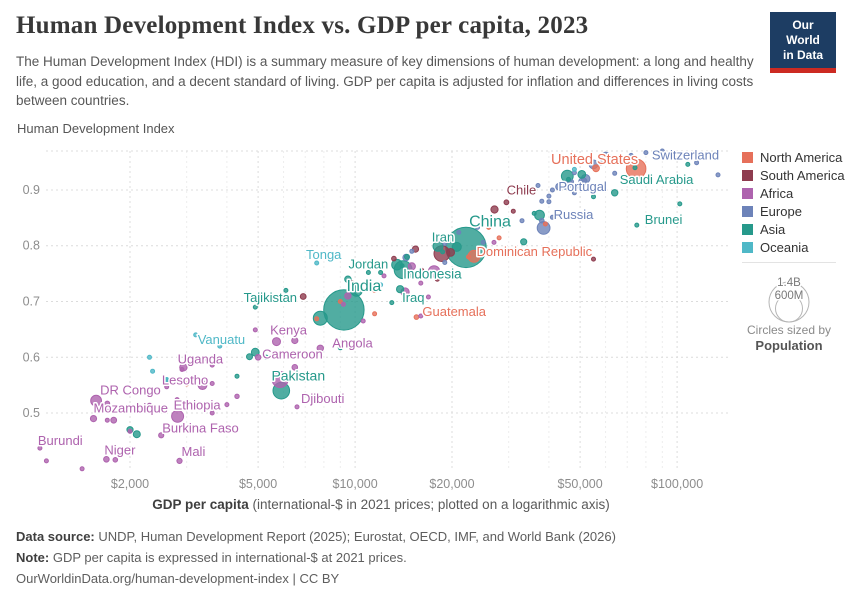 The height and width of the screenshot is (600, 850). I want to click on point-guinea-bissau, so click(149, 405).